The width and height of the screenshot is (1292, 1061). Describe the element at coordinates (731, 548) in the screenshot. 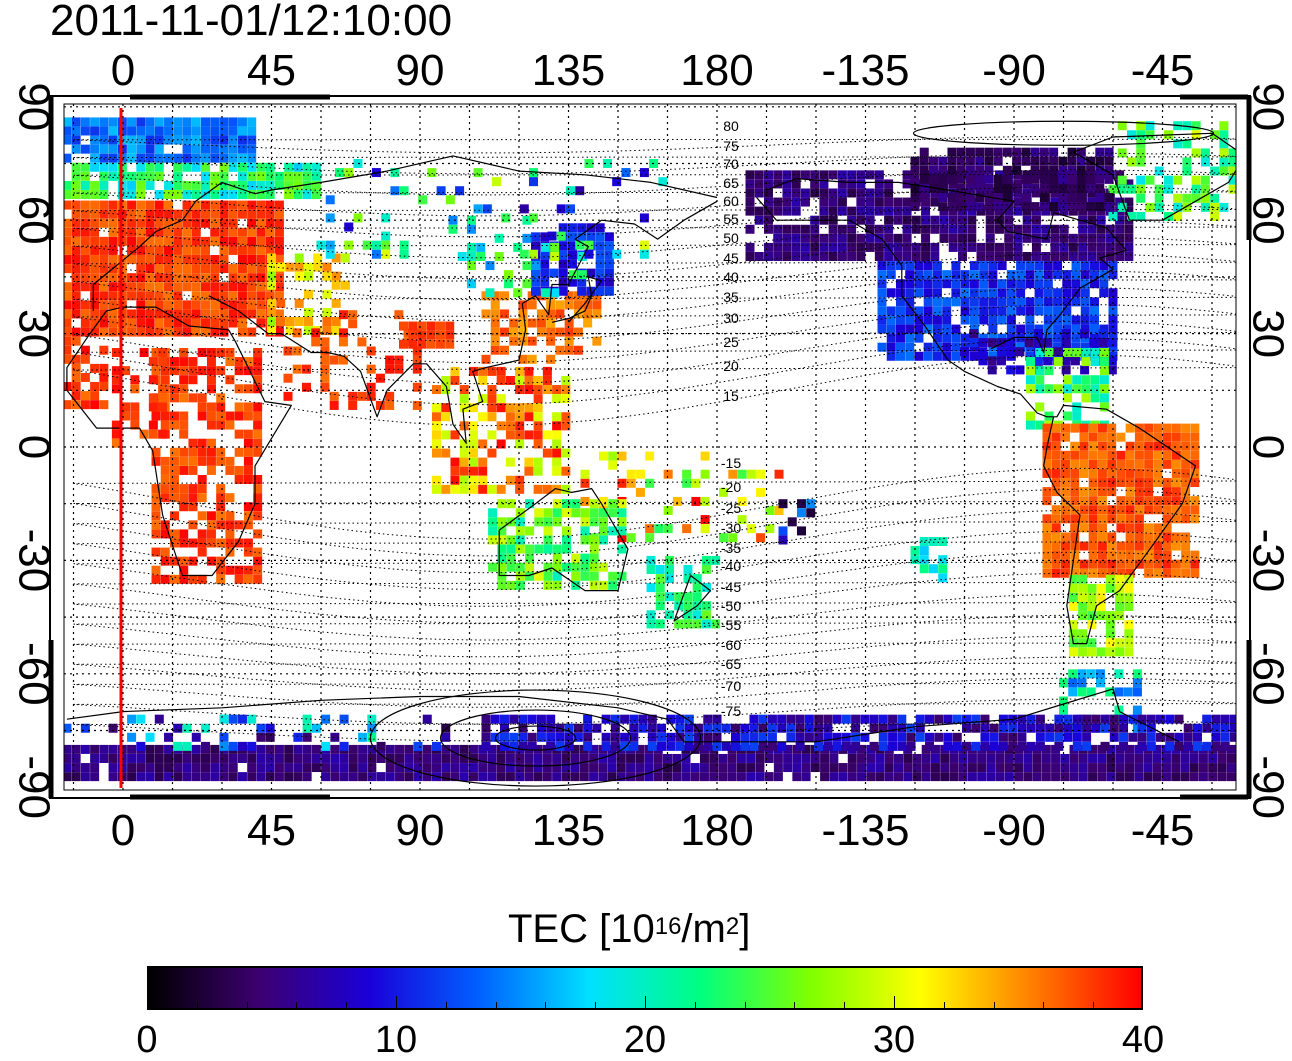

I see `magnetic-latitude-label: -35` at that location.